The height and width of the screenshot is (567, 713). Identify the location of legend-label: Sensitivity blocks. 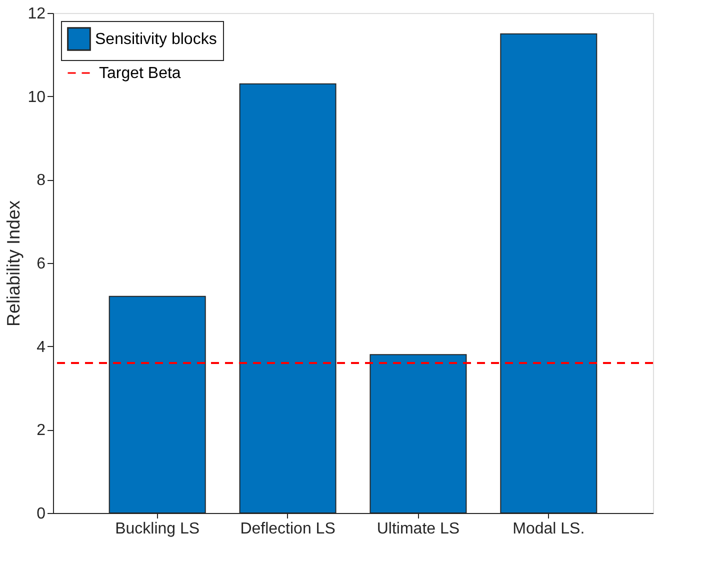
(156, 39).